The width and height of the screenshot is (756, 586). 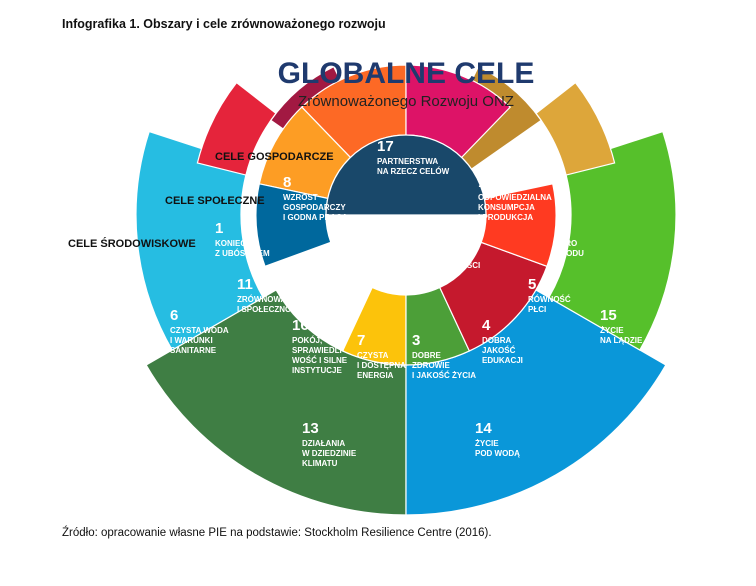 What do you see at coordinates (532, 284) in the screenshot?
I see `goal-number-5: 5` at bounding box center [532, 284].